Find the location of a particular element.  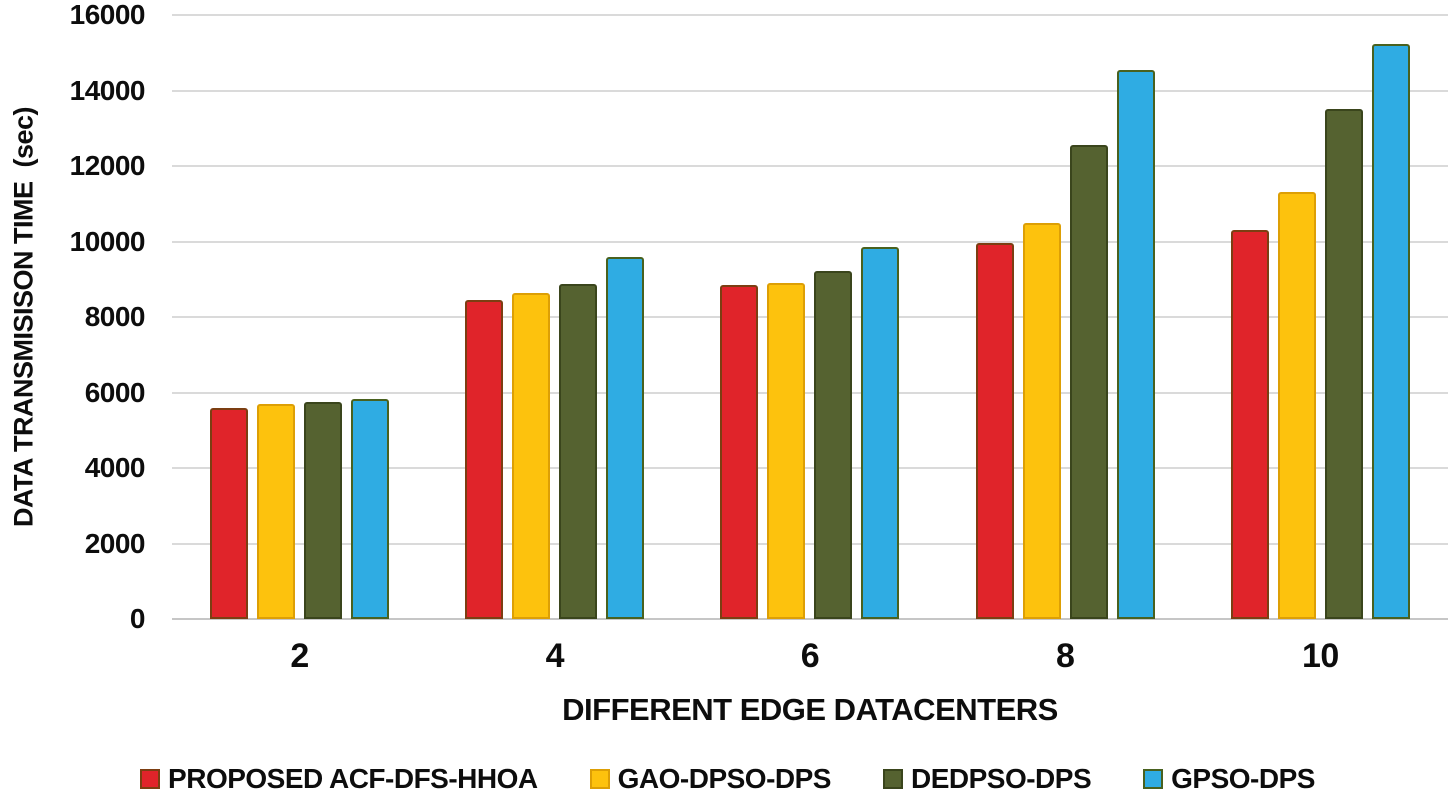

legend-item-gao-dpso-dps: GAO-DPSO-DPS is located at coordinates (710, 779).